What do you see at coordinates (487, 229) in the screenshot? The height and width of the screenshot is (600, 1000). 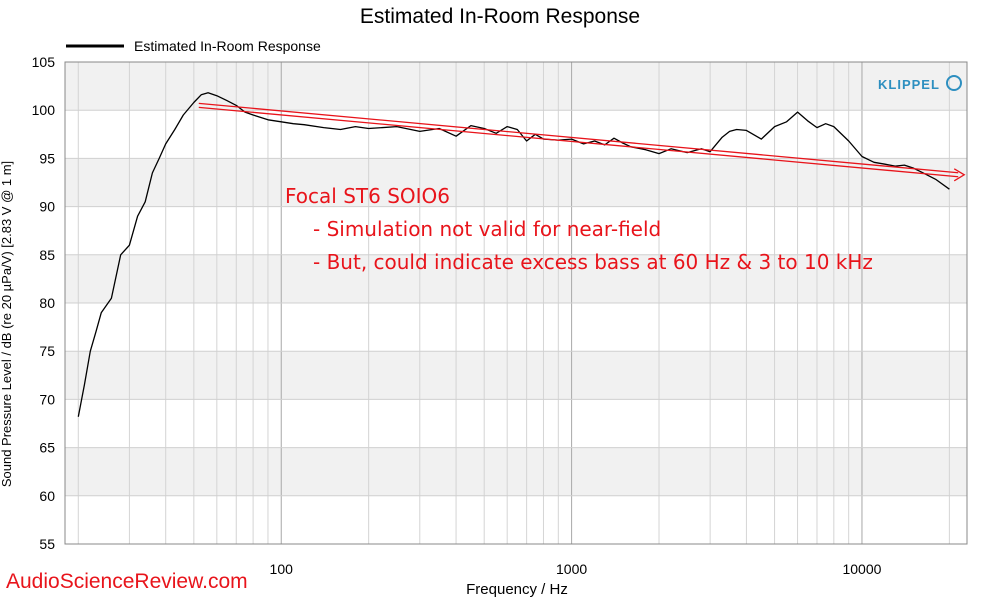 I see `annotation-note-1: - Simulation not valid for near-field` at bounding box center [487, 229].